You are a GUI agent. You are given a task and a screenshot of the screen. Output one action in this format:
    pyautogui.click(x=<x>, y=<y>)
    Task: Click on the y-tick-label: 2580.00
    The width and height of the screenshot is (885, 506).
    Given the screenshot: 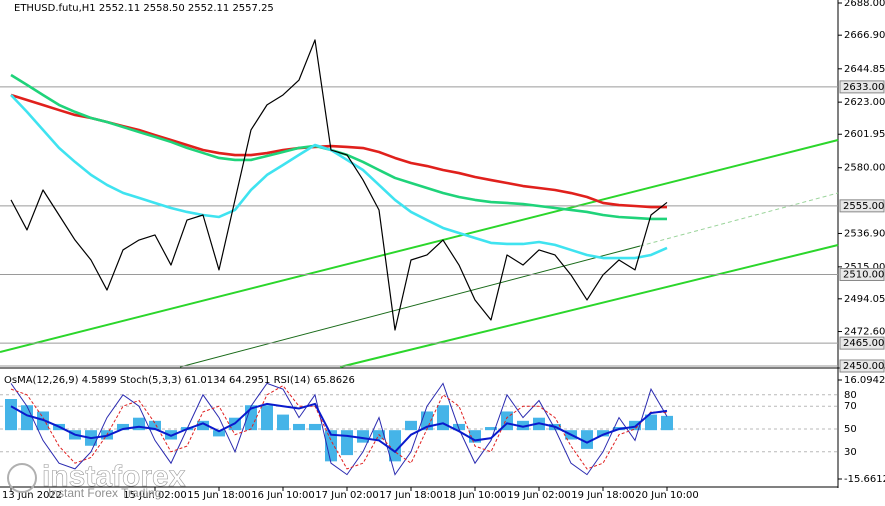 What is the action you would take?
    pyautogui.click(x=864, y=168)
    